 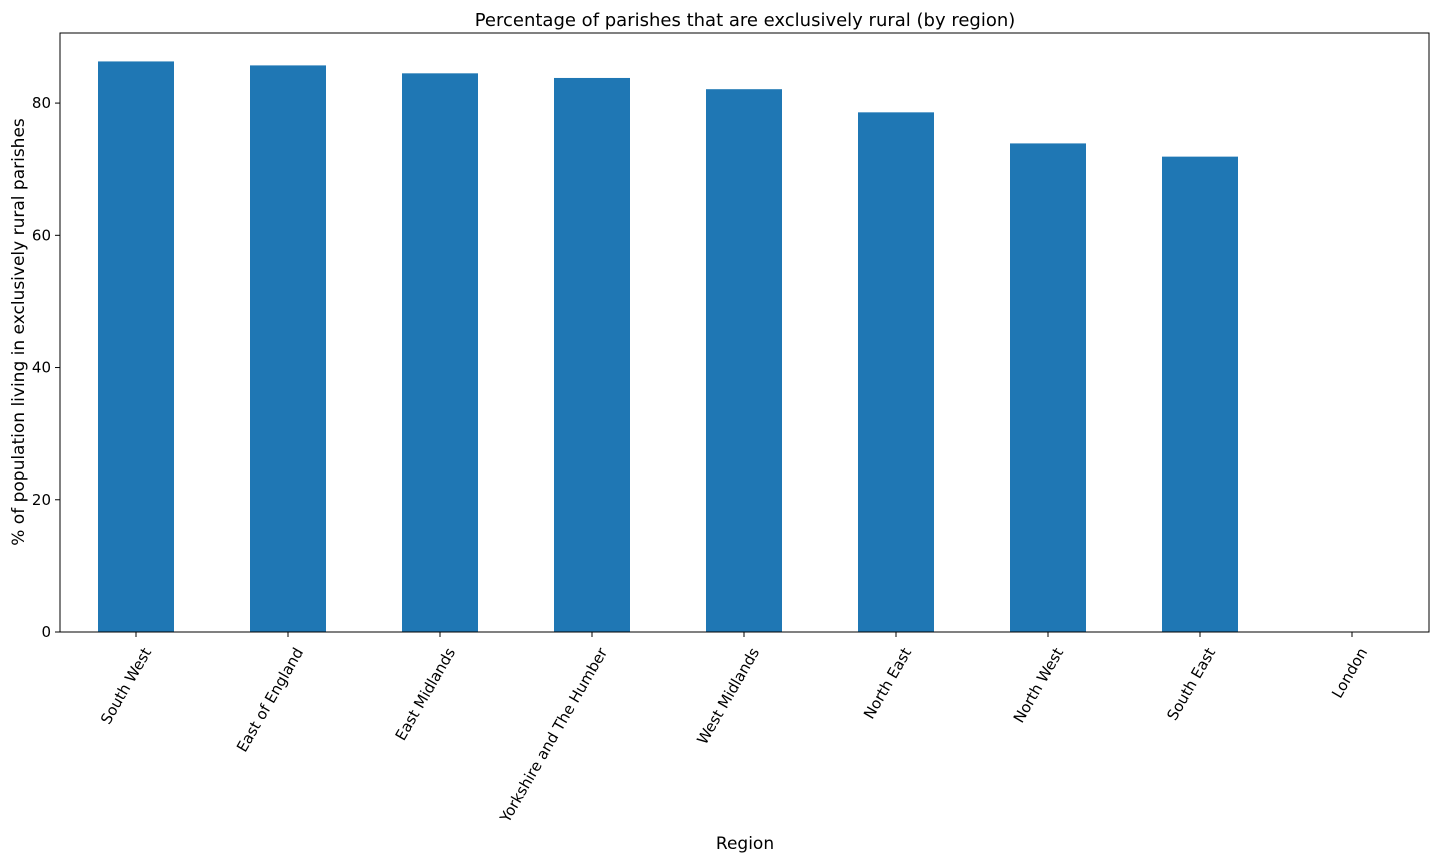 I want to click on bar-west-midlands, so click(x=744, y=360).